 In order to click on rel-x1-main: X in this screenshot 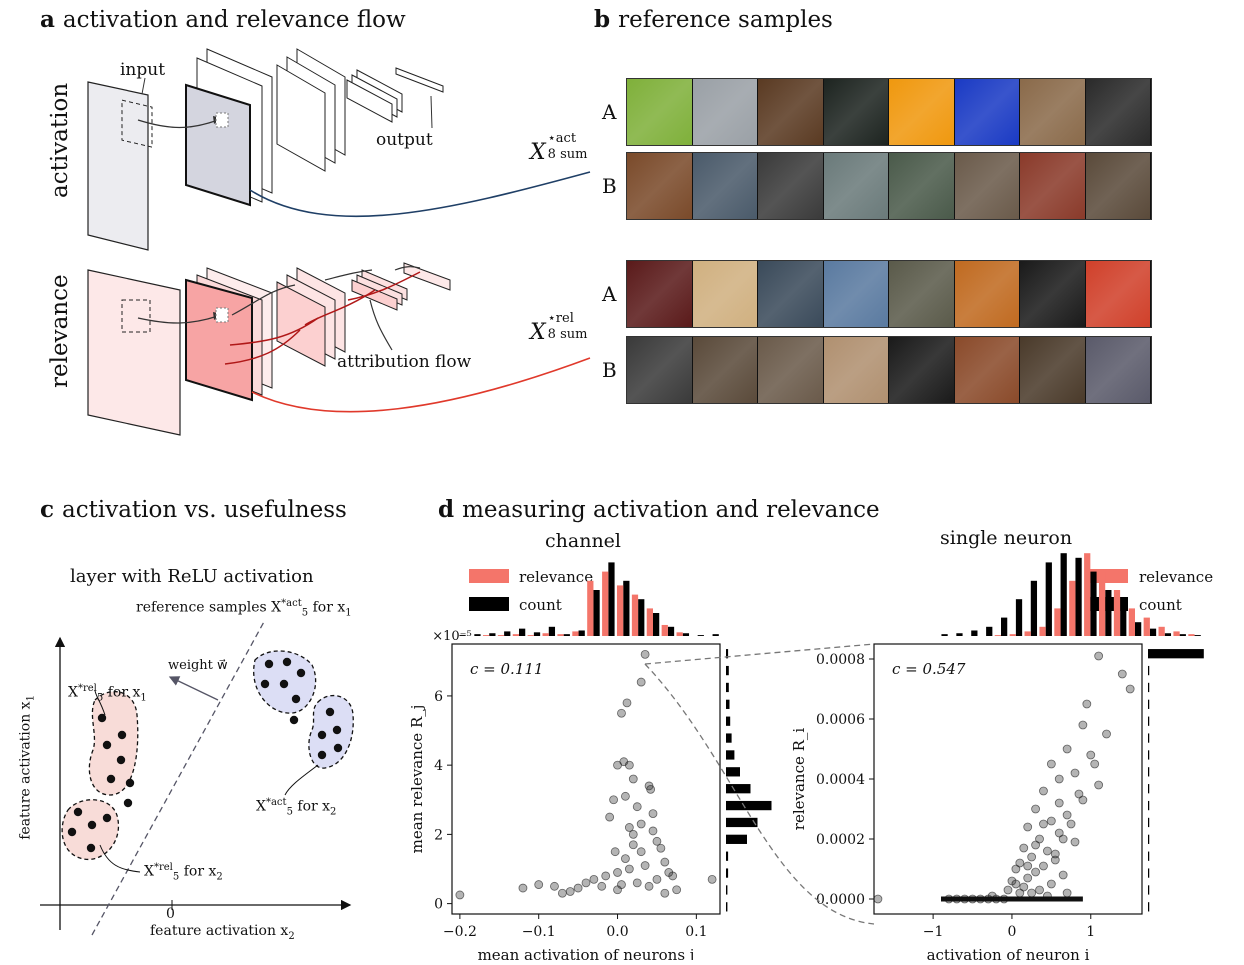, I will do `click(73, 692)`.